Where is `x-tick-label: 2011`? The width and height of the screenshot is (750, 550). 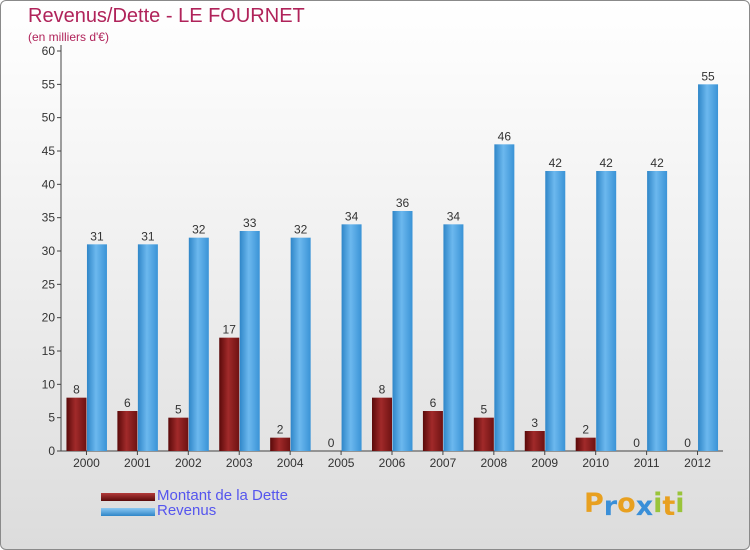 x-tick-label: 2011 is located at coordinates (647, 463).